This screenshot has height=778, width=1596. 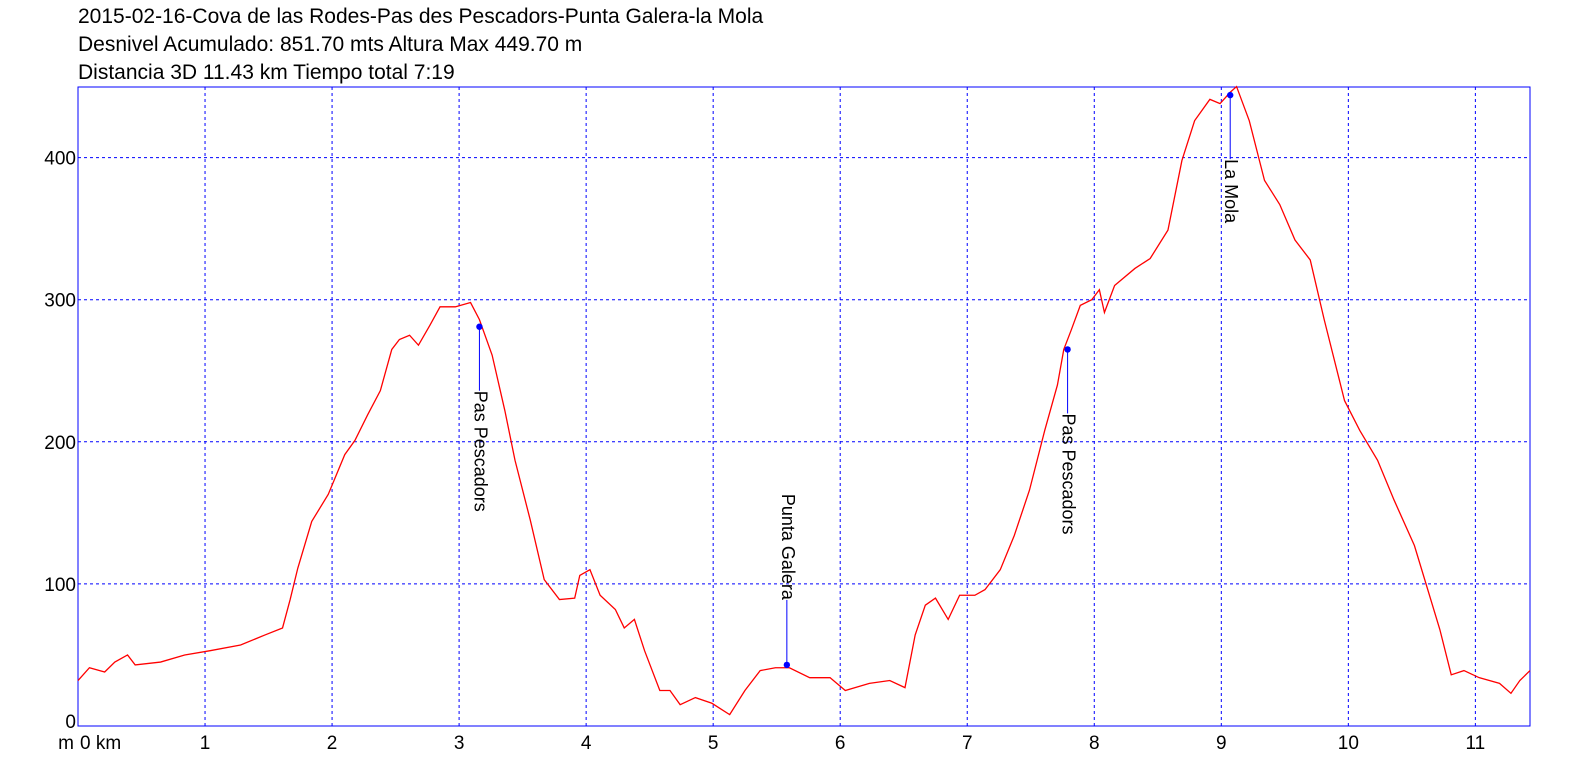 What do you see at coordinates (788, 547) in the screenshot?
I see `waypoint-label: Punta Galera` at bounding box center [788, 547].